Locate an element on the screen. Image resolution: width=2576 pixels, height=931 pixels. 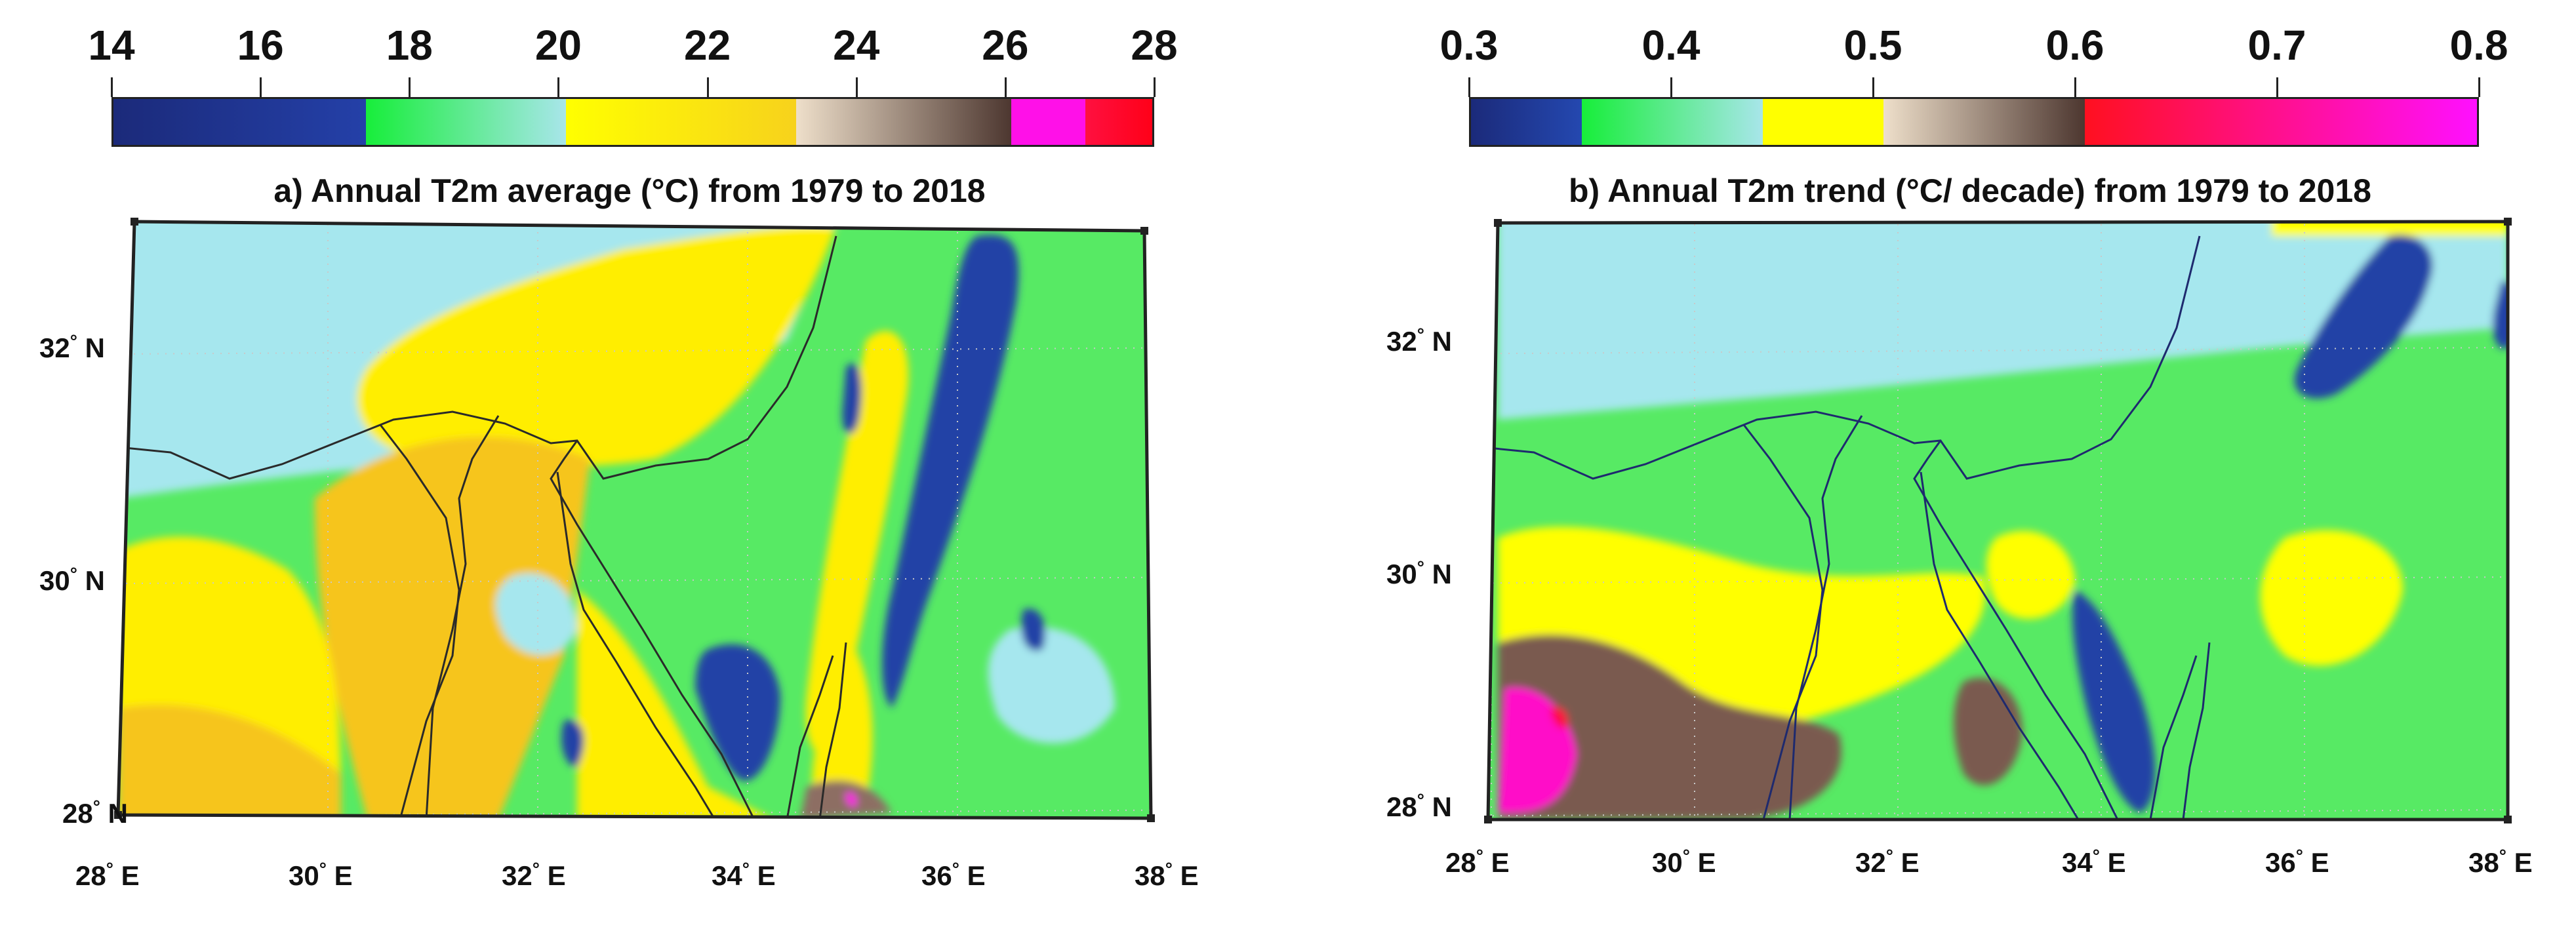
field-region-red is located at coordinates (1559, 717).